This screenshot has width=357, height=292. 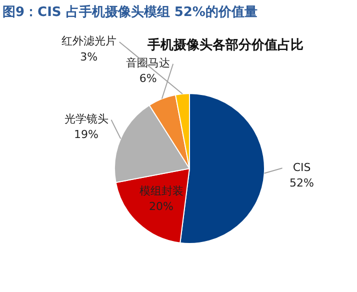 What do you see at coordinates (225, 45) in the screenshot?
I see `chart-subtitle: 手机摄像头各部分价值占比` at bounding box center [225, 45].